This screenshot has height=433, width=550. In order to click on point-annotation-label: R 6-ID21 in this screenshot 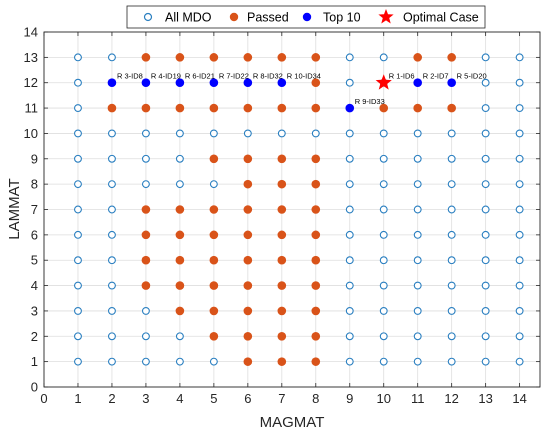, I will do `click(200, 76)`.